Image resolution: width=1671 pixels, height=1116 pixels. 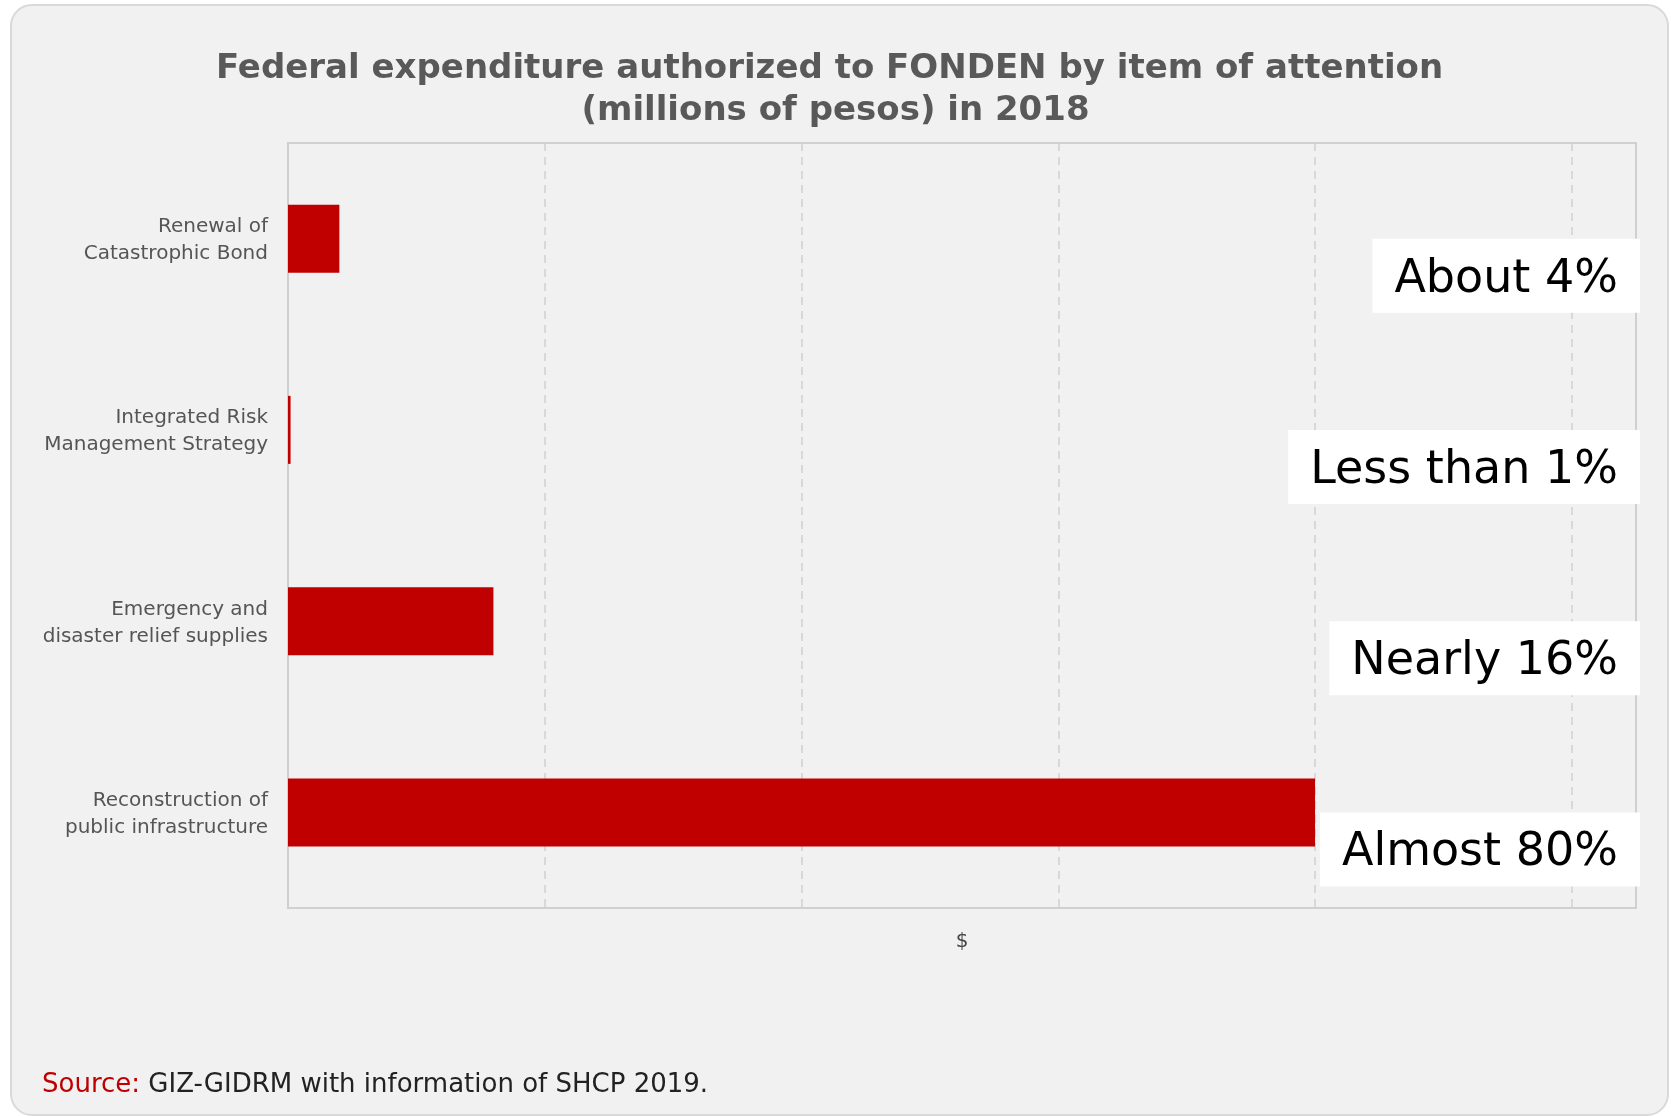 What do you see at coordinates (1506, 275) in the screenshot?
I see `data-label: About 4%` at bounding box center [1506, 275].